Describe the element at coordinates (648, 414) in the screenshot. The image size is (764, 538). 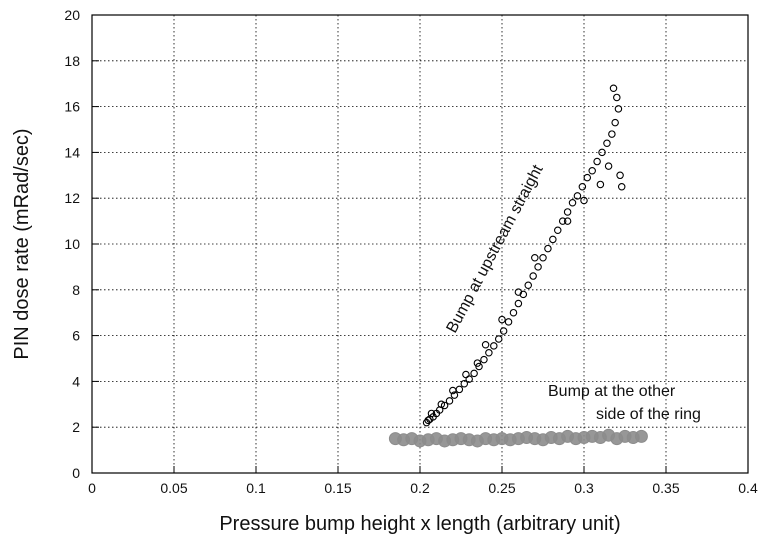
I see `annotation-other-side-line2: side of the ring` at that location.